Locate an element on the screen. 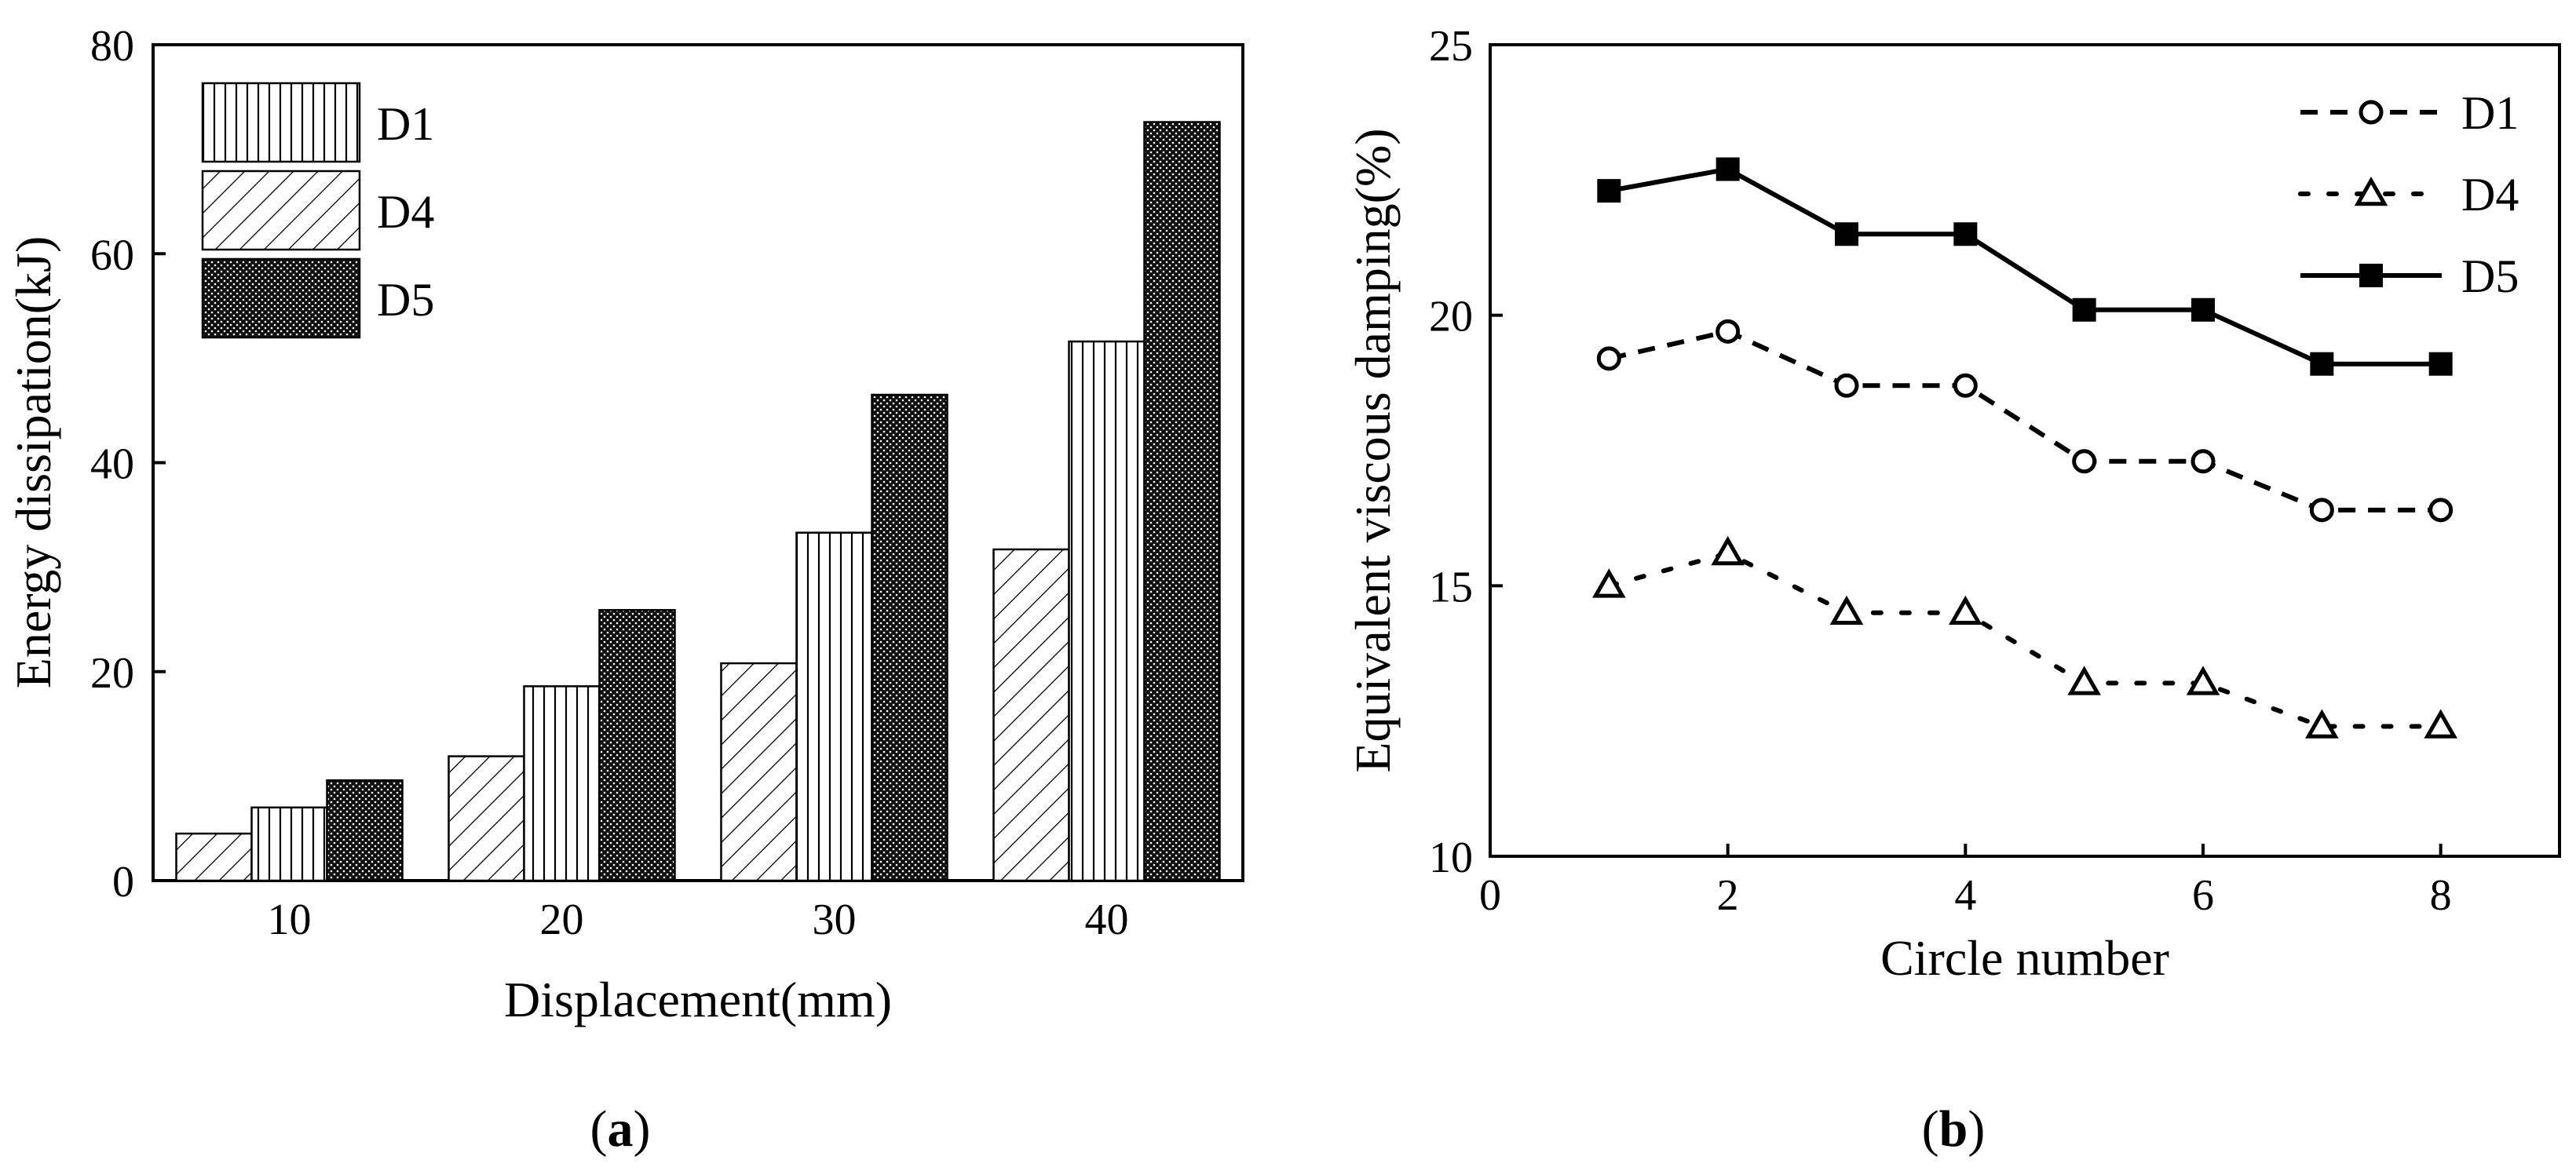 This screenshot has width=2576, height=1171. panel-b-caption: (b) is located at coordinates (1954, 1129).